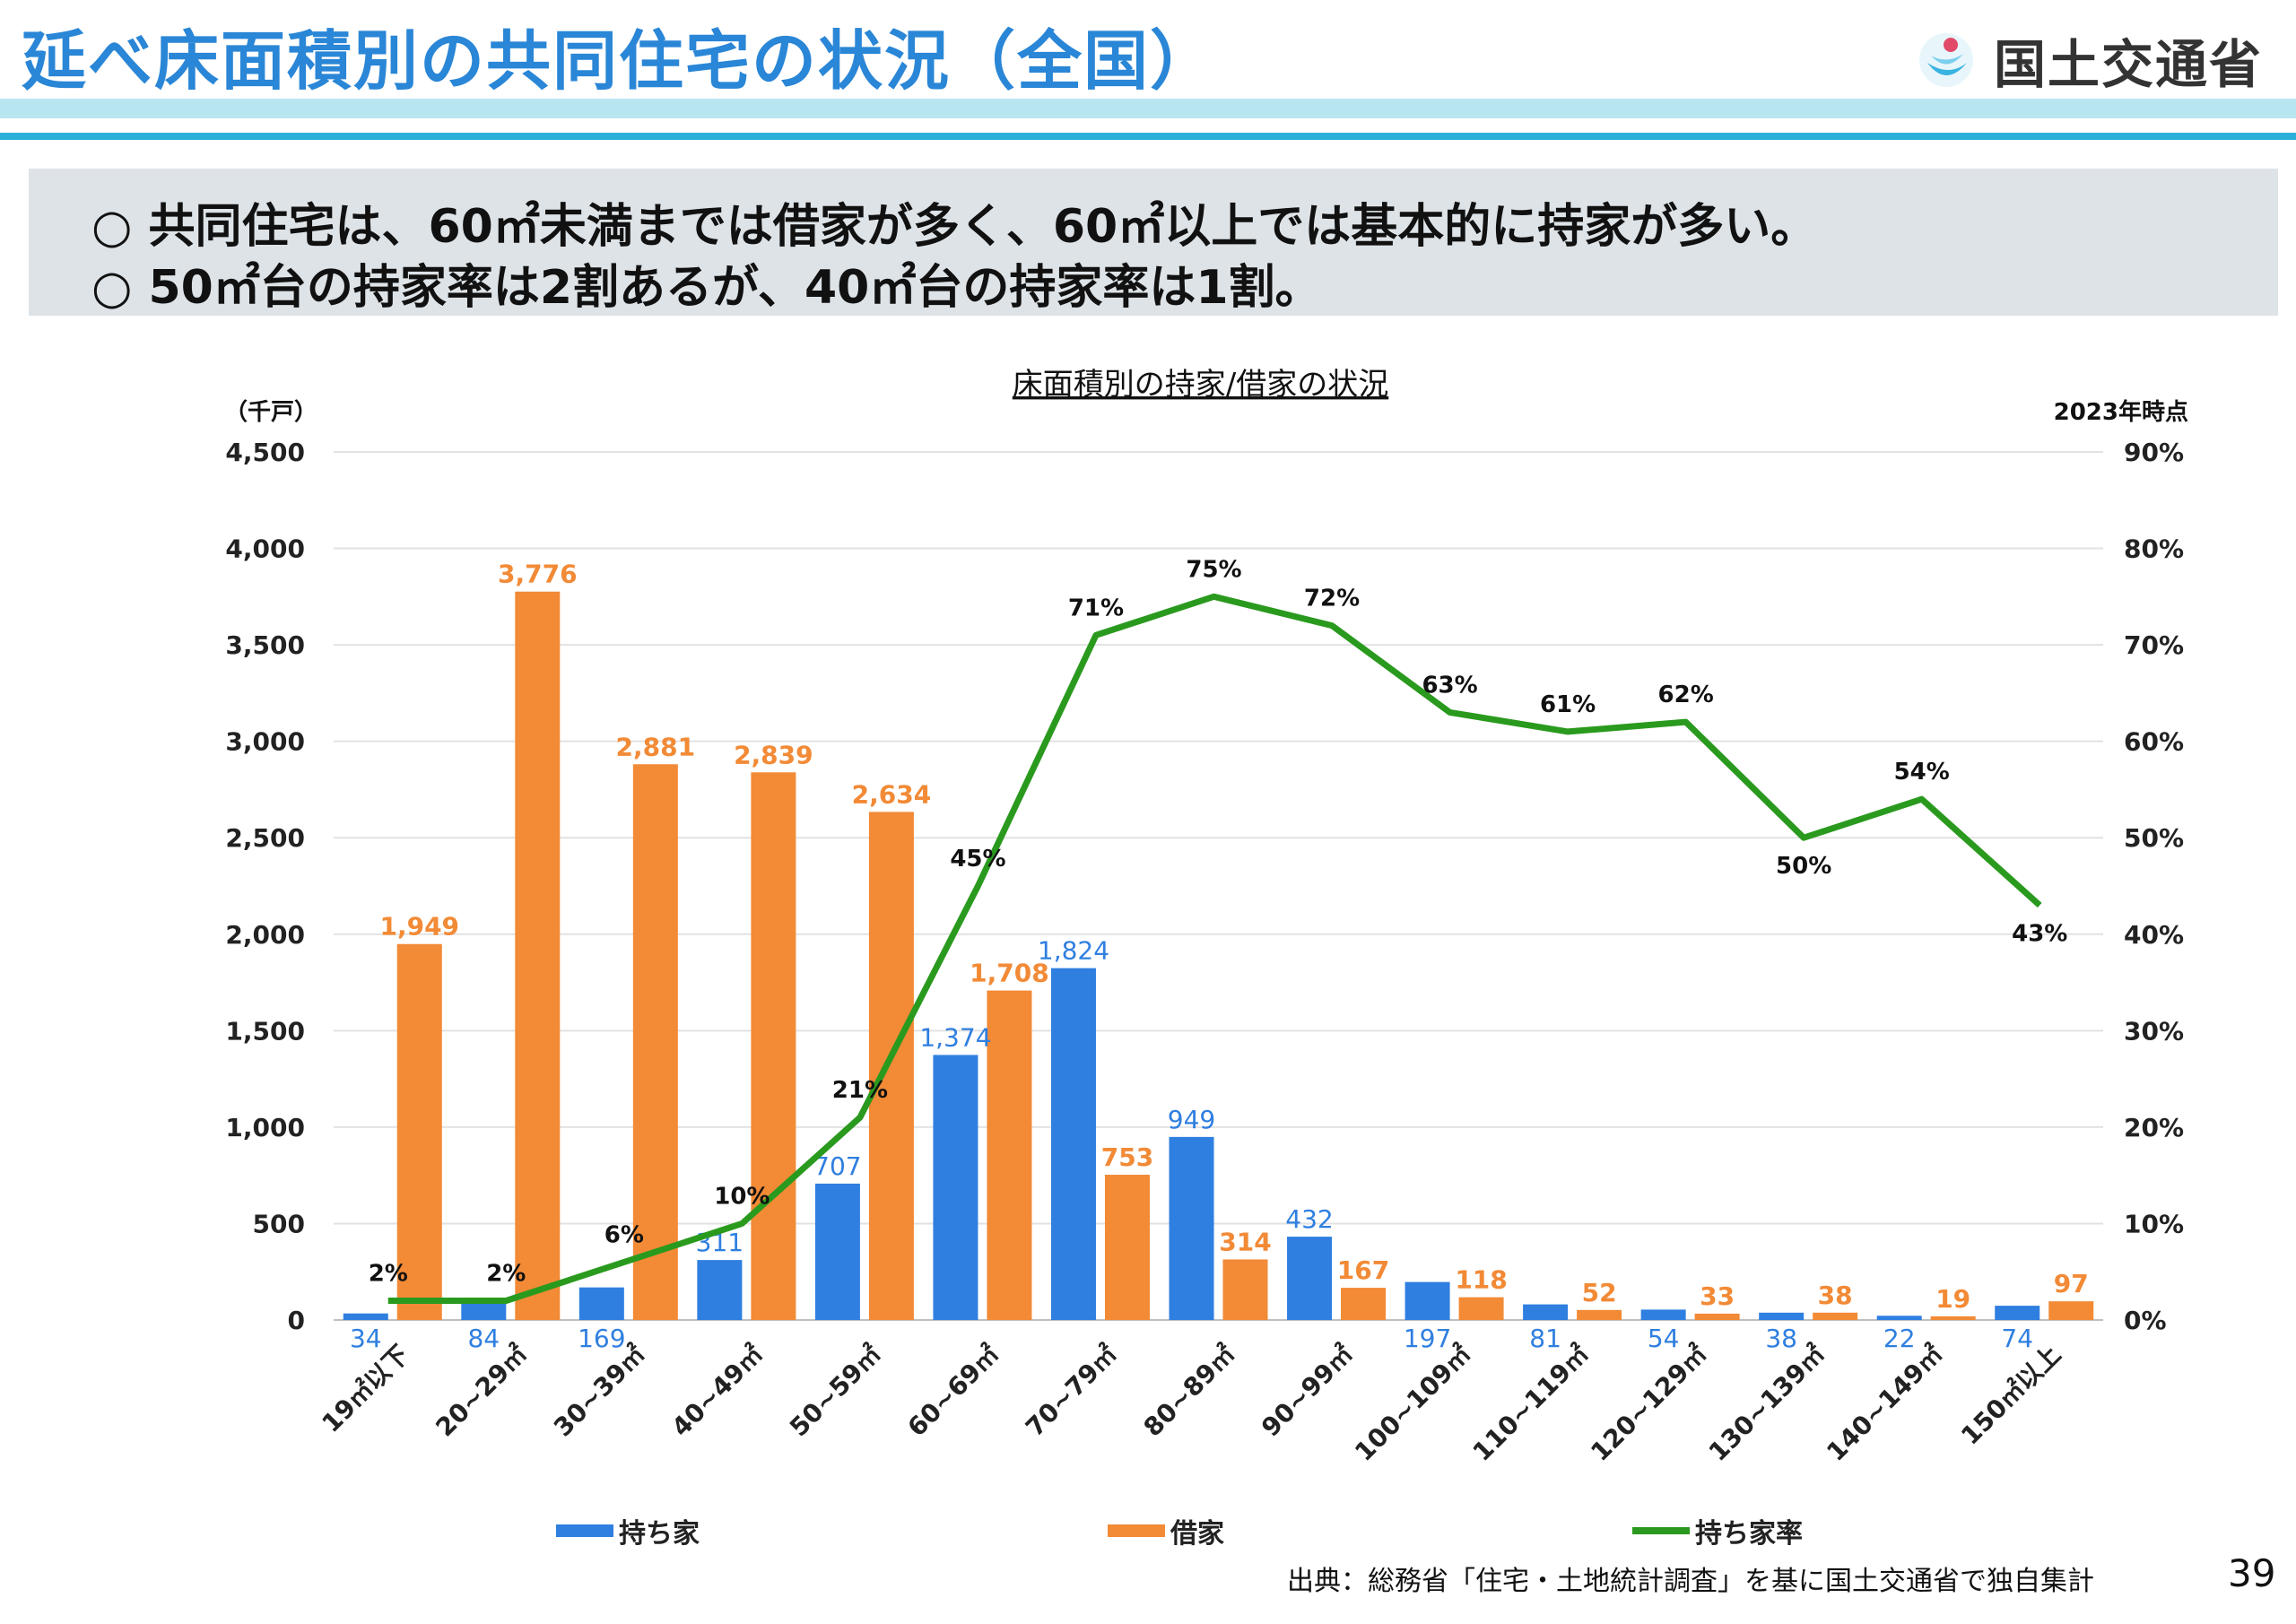  I want to click on page-title: 延べ床面積別の共同住宅の状況（全国）, so click(619, 61).